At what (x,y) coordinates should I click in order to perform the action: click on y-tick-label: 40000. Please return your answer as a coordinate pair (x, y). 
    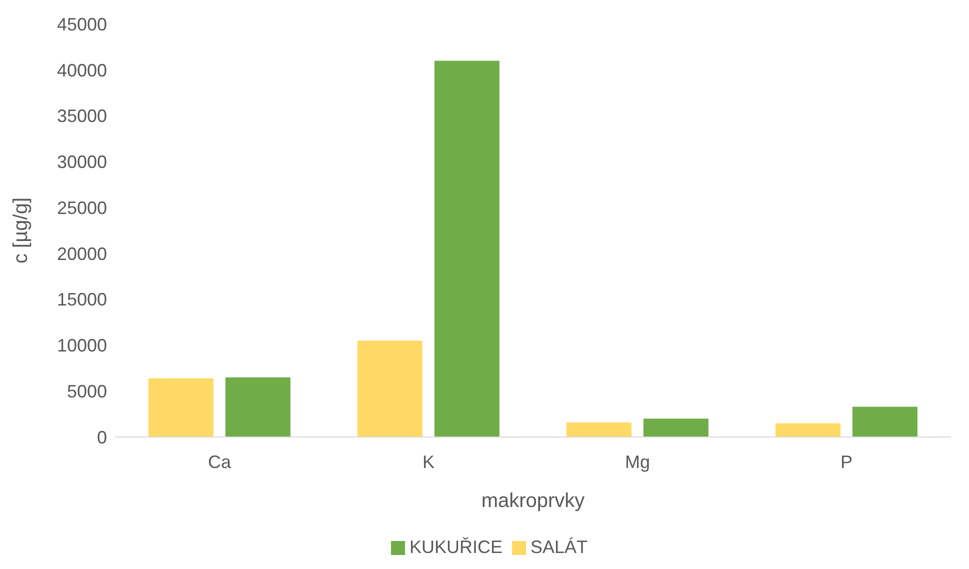
    Looking at the image, I should click on (81, 70).